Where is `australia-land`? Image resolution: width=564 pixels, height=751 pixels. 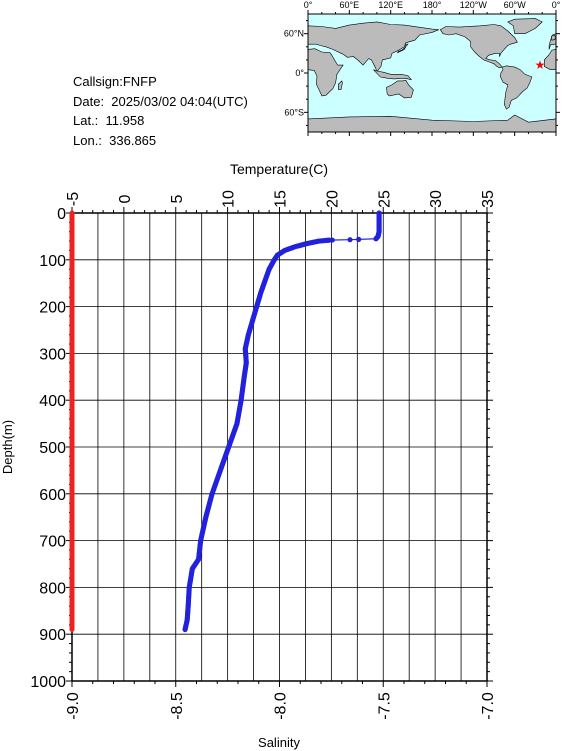 australia-land is located at coordinates (400, 89).